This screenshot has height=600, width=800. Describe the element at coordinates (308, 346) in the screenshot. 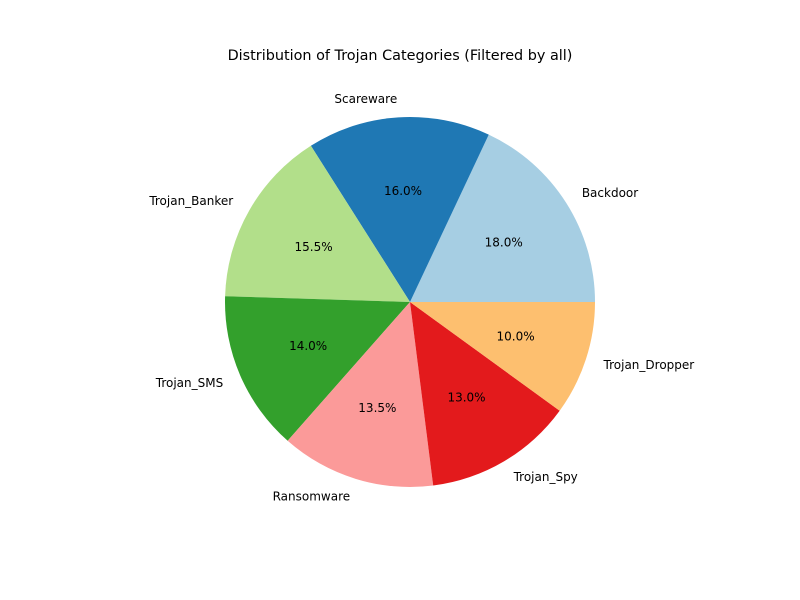

I see `pie-percent-label: 14.0%` at that location.